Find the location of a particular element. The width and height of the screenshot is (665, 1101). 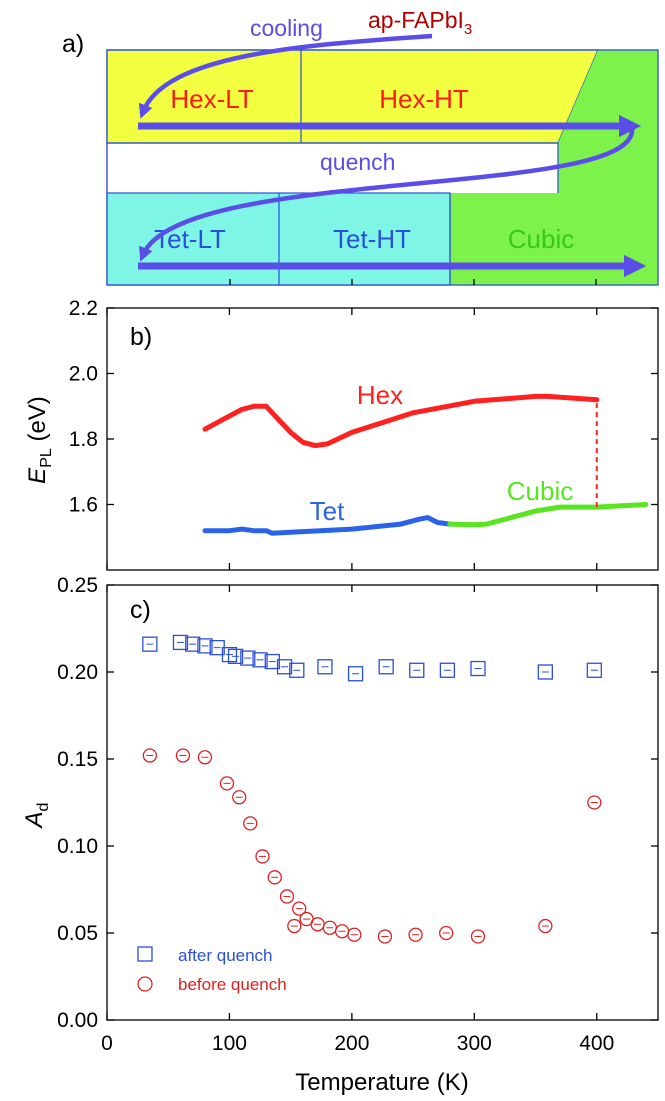

panel-c-ytick-label: 0.00 is located at coordinates (77, 1020).